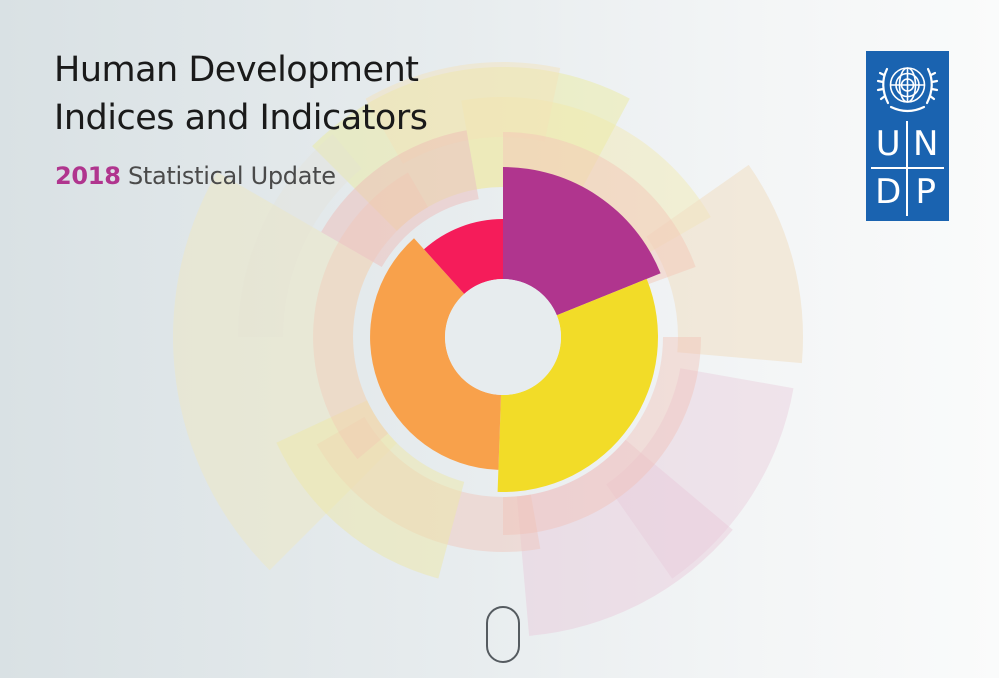  I want to click on logo-letter-p: P, so click(925, 192).